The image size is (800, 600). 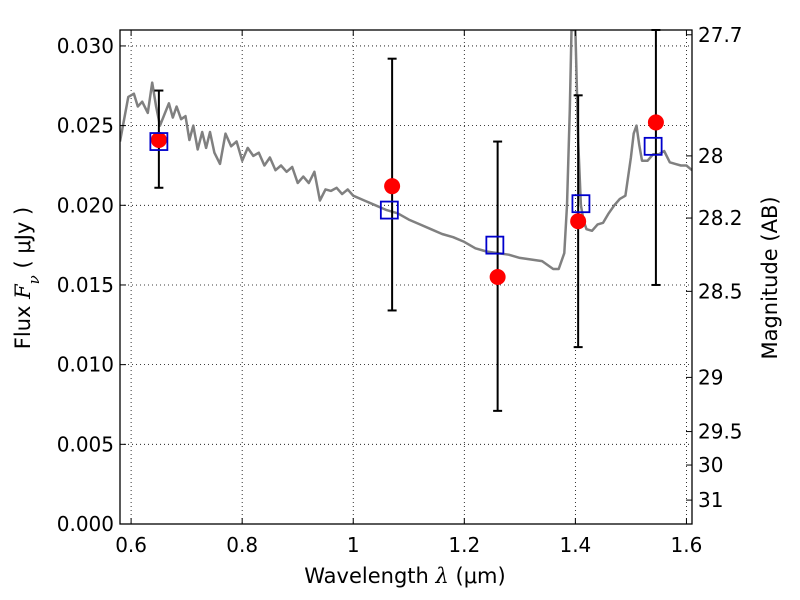 What do you see at coordinates (353, 545) in the screenshot?
I see `x-tick-label: 1` at bounding box center [353, 545].